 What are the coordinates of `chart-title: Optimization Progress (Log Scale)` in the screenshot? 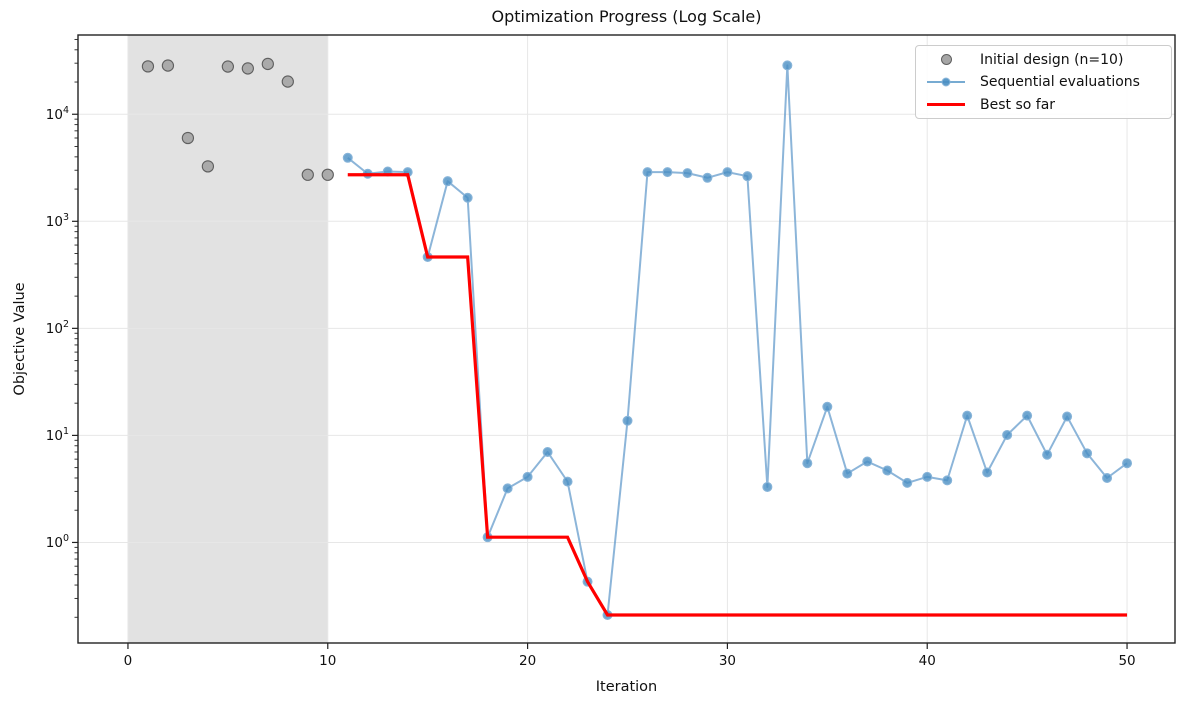 It's located at (626, 16).